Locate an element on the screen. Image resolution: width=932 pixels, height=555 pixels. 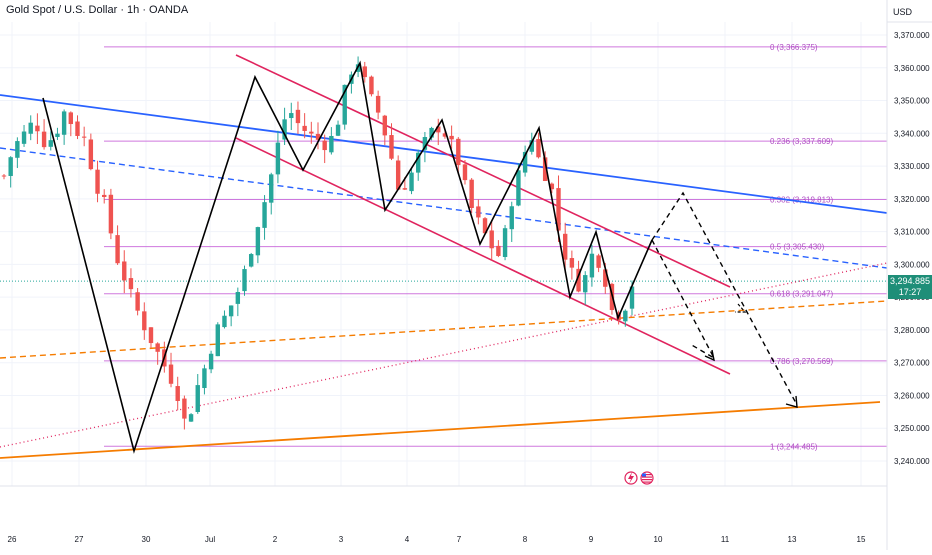
price-axis-label: 3,320.000 is located at coordinates (912, 199).